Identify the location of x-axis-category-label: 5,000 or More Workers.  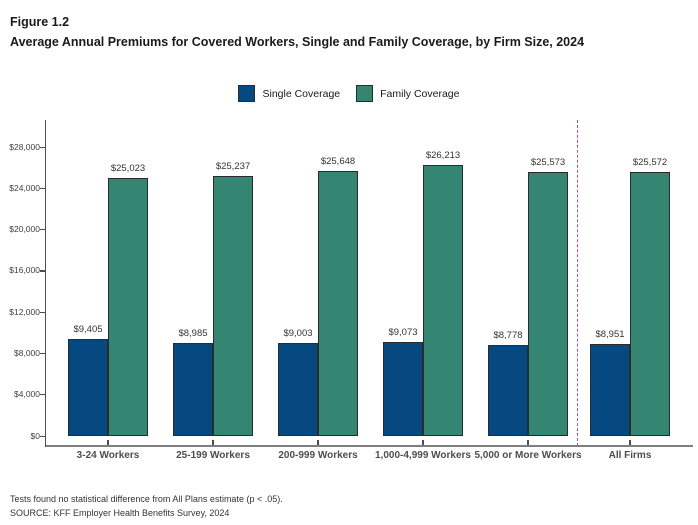
(528, 455).